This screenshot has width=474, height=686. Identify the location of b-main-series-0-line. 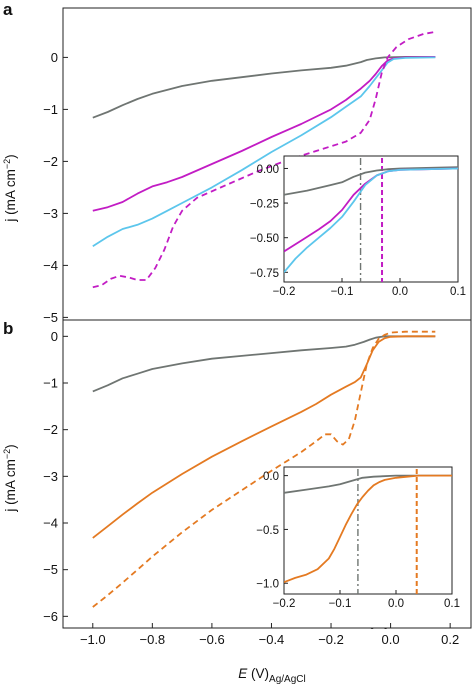
(264, 364).